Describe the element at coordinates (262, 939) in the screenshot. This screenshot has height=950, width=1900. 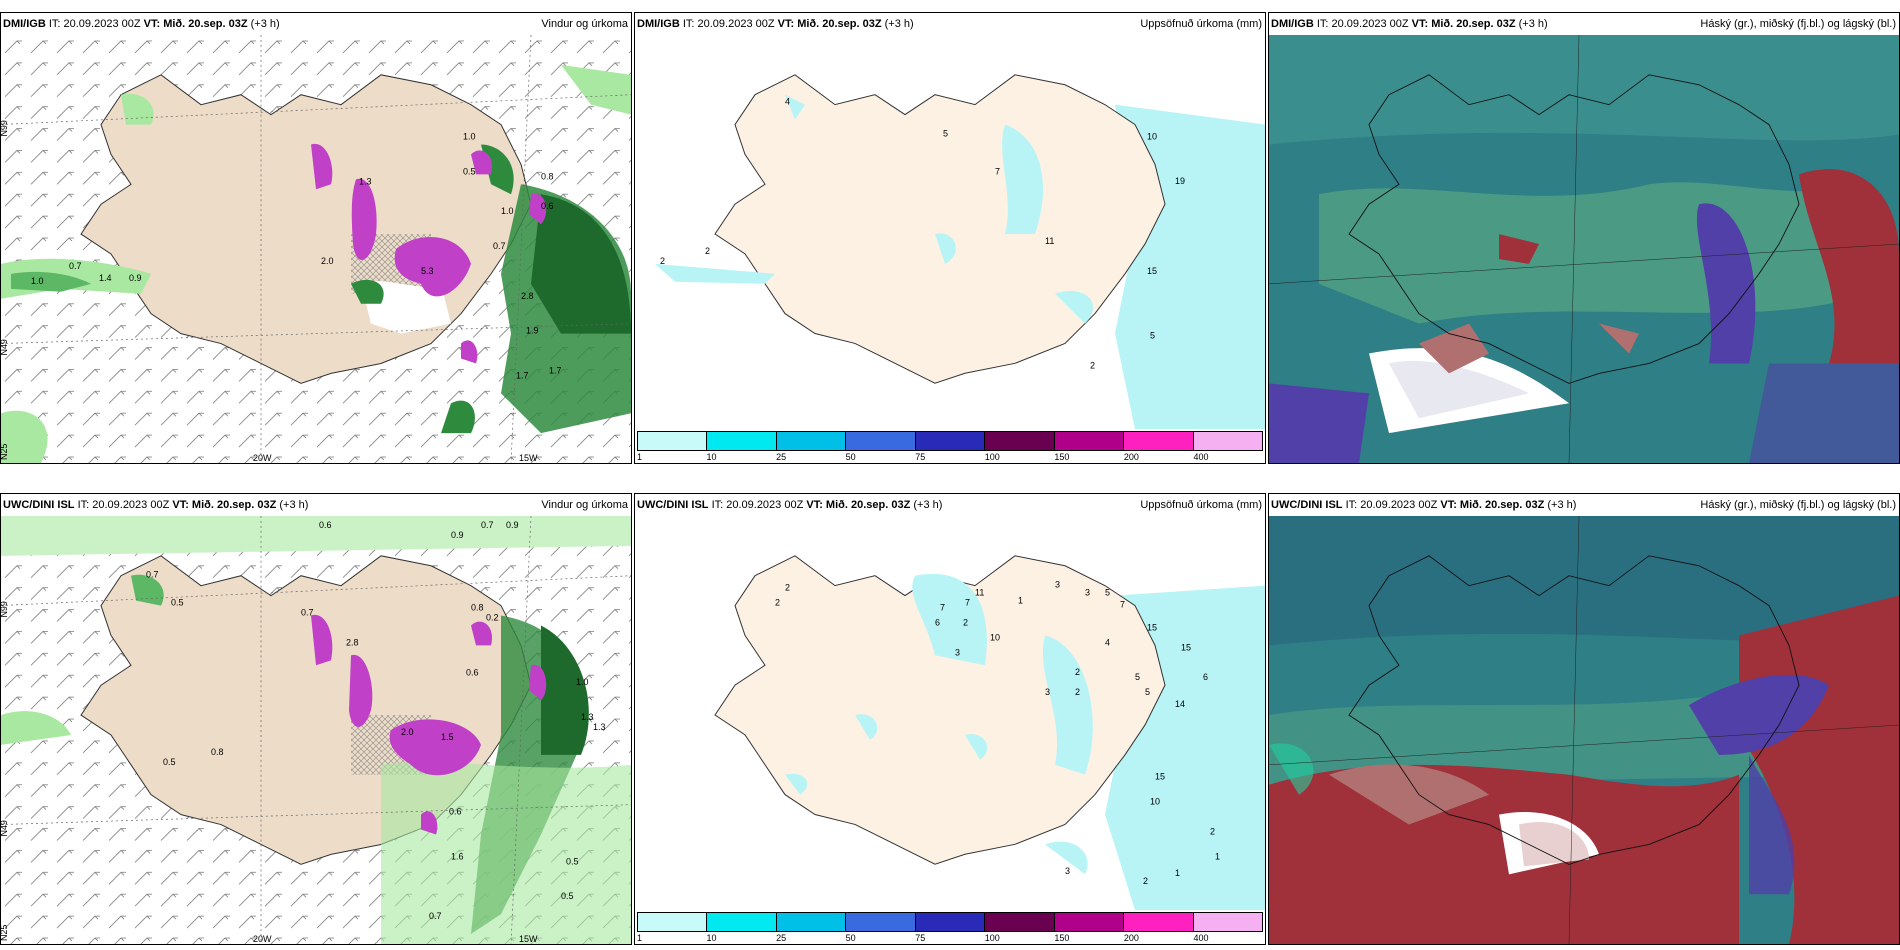
I see `lon-label: 20W` at that location.